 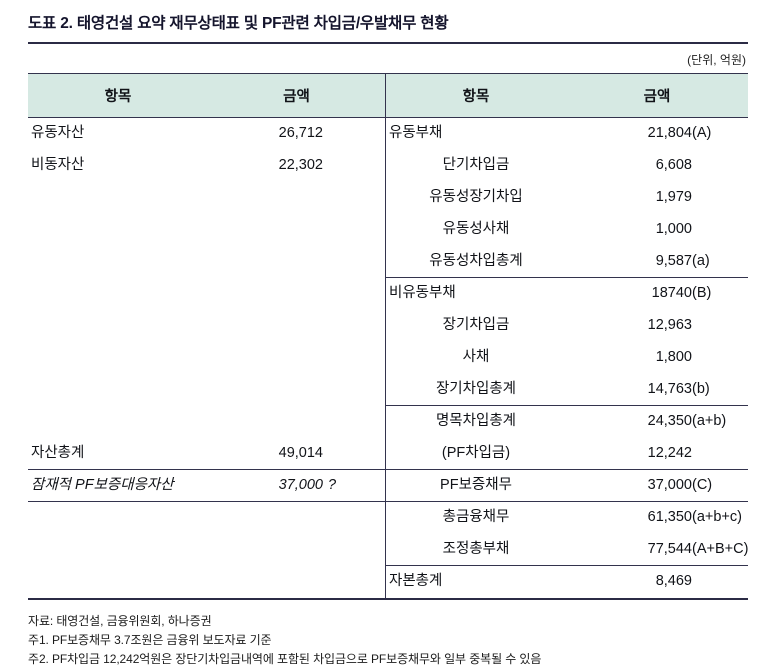 What do you see at coordinates (567, 486) in the screenshot?
I see `table-row-pf-guarantee: PF보증채무 37,000 (C)` at bounding box center [567, 486].